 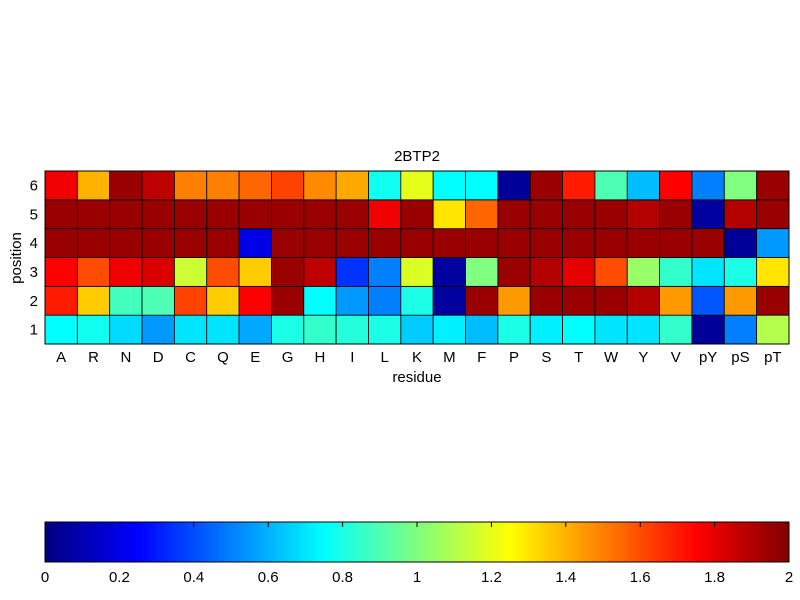 I want to click on colorbar-tick-label: 0.4, so click(x=193, y=577).